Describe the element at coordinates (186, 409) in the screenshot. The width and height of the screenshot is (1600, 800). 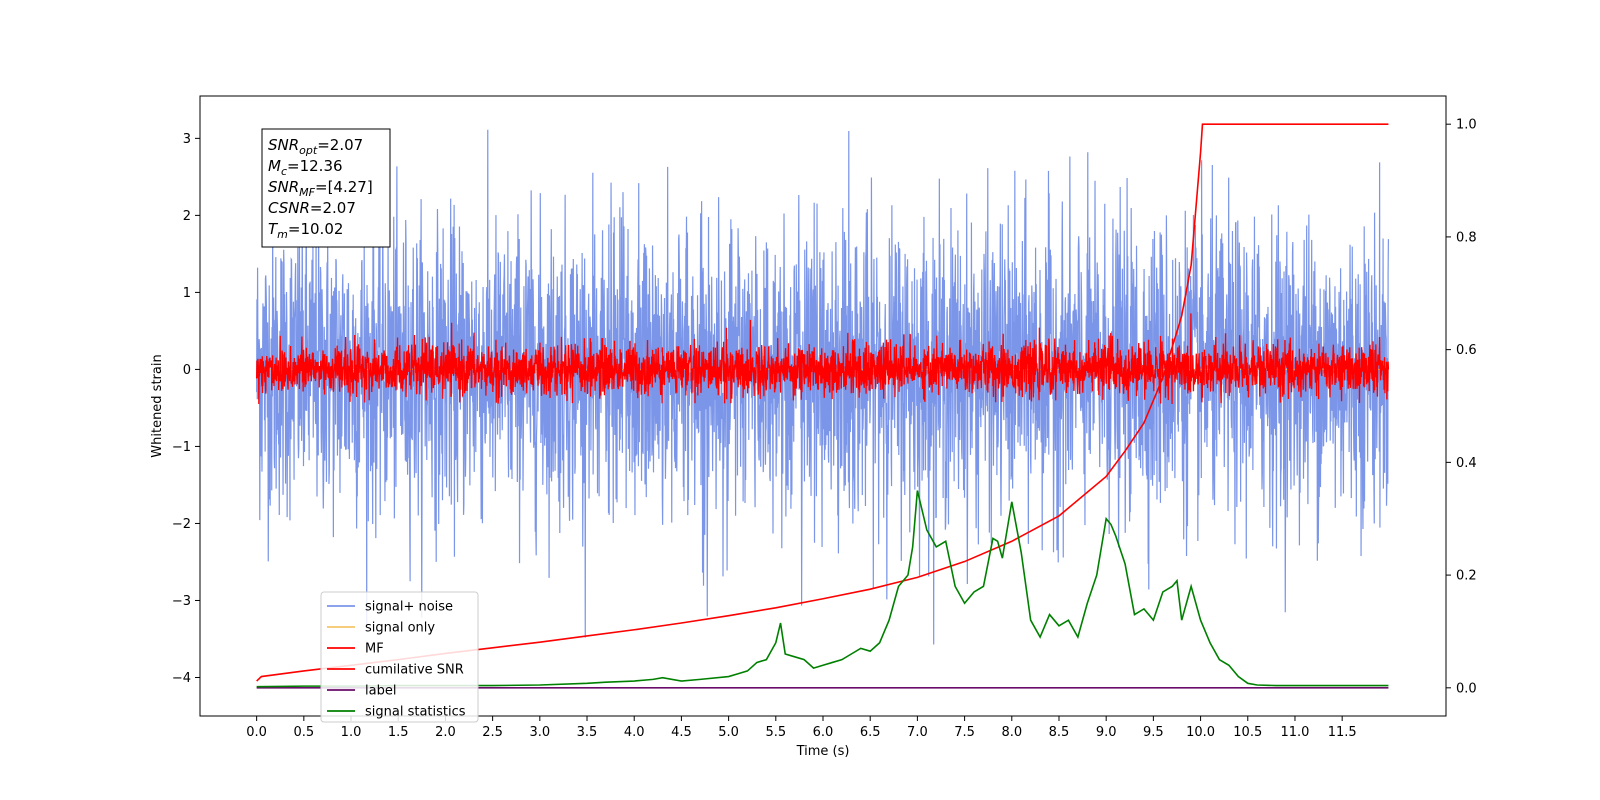
I see `y-axis-ticks: −4 −3 −2 −1 0 1 2 3` at that location.